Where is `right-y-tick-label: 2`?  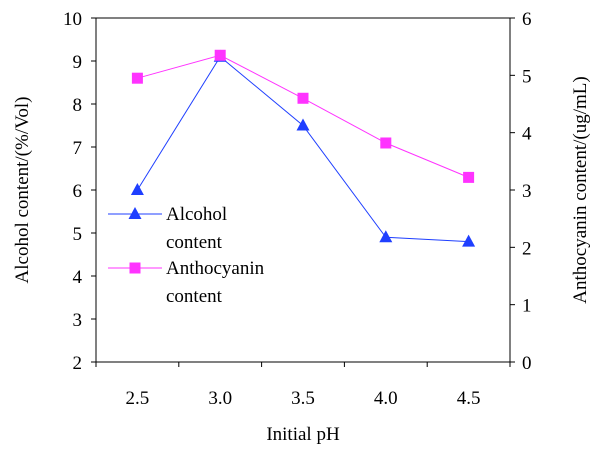
right-y-tick-label: 2 is located at coordinates (527, 248).